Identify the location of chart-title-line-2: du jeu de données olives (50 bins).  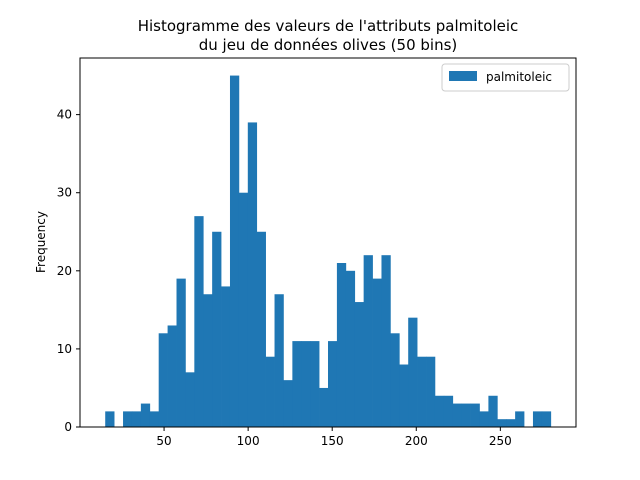
(328, 45).